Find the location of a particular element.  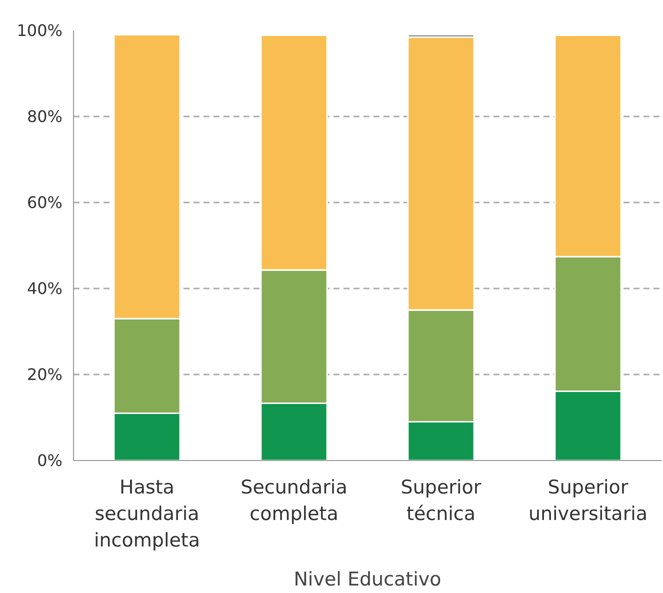

x-tick-label: Superior técnica is located at coordinates (441, 500).